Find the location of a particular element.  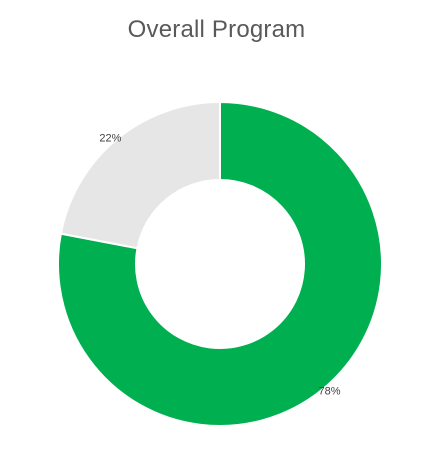

data-label-1: 78% is located at coordinates (330, 391).